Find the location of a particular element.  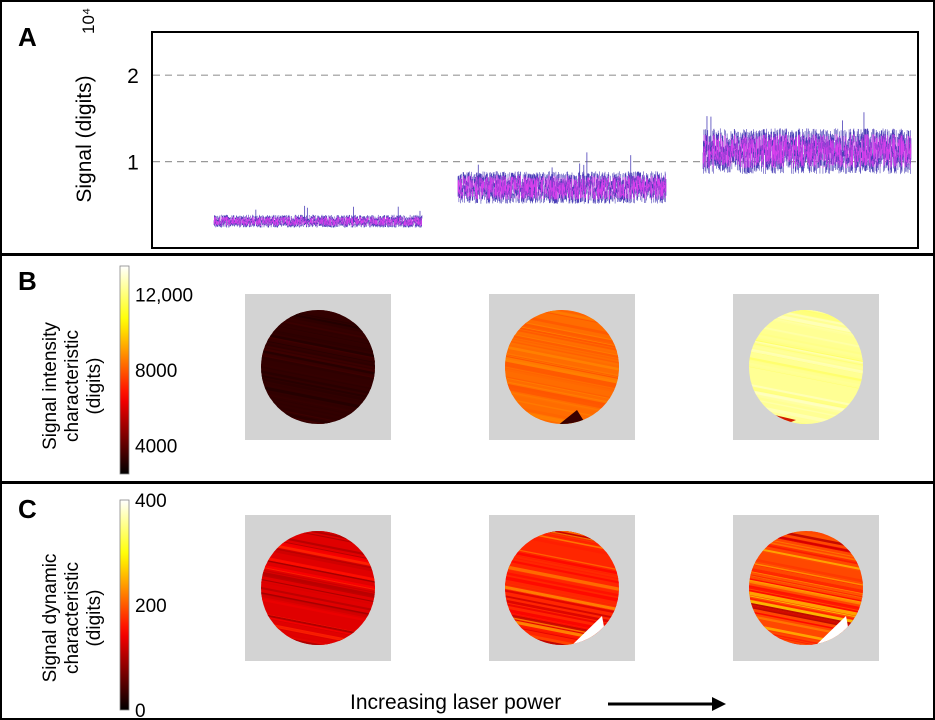

panel-c-title-line-3: (digits) is located at coordinates (94, 618).